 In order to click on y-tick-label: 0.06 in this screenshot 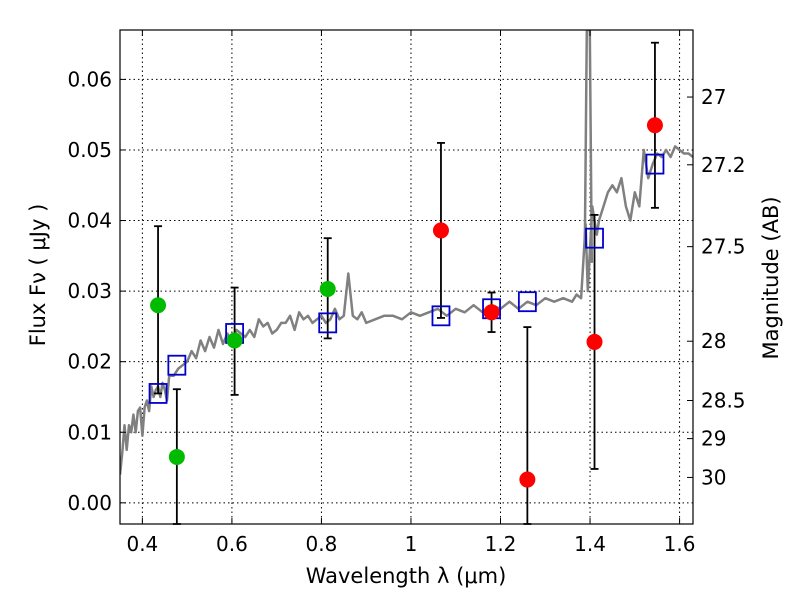, I will do `click(89, 79)`.